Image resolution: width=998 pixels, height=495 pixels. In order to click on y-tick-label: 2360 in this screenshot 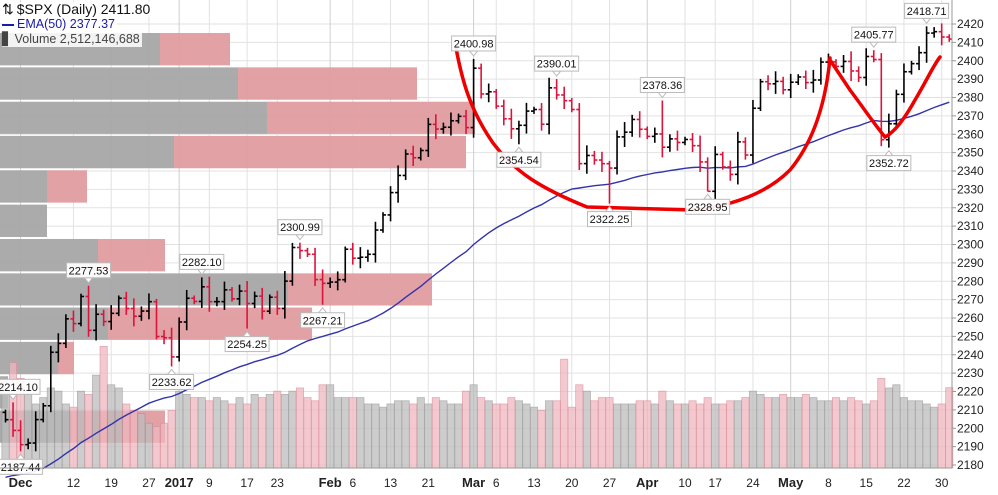, I will do `click(970, 134)`.